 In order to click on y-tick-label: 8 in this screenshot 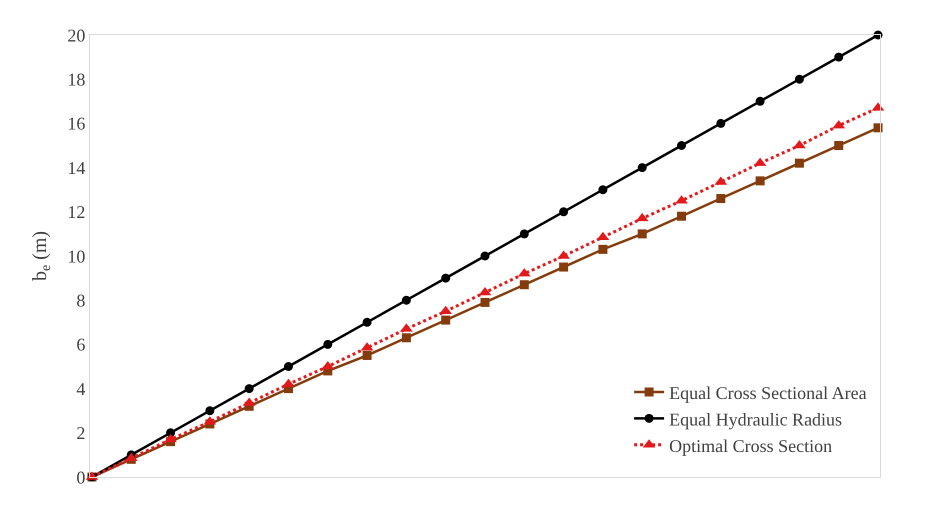, I will do `click(81, 300)`.